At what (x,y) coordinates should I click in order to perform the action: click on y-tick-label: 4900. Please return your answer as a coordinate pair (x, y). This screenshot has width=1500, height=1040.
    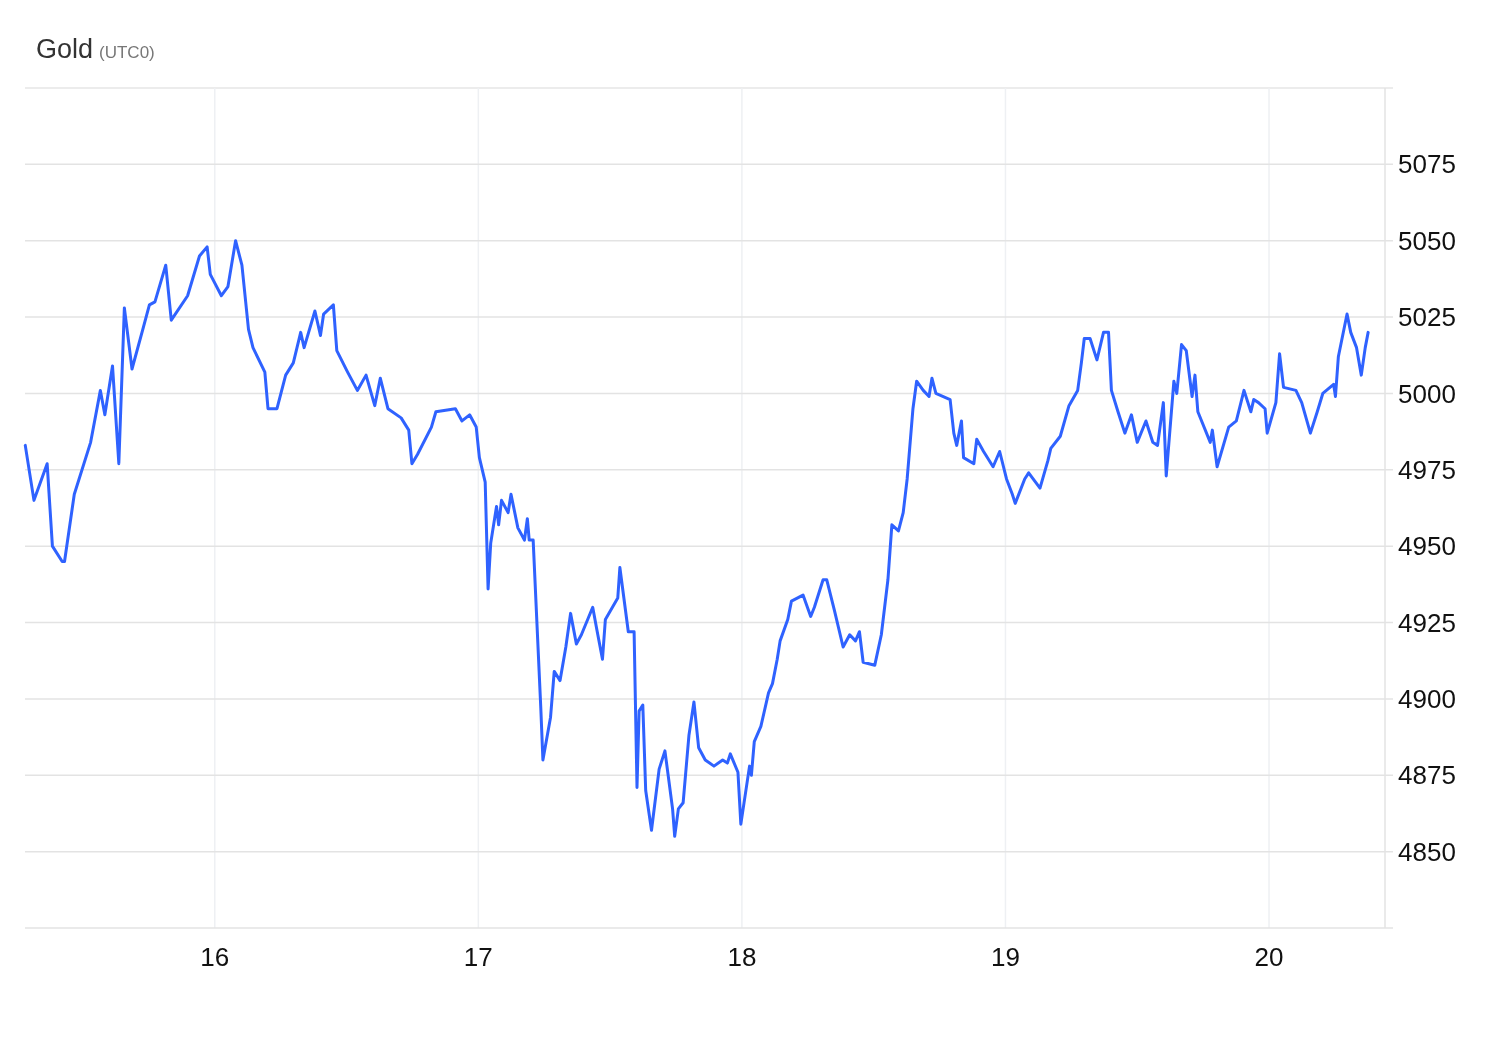
    Looking at the image, I should click on (1427, 699).